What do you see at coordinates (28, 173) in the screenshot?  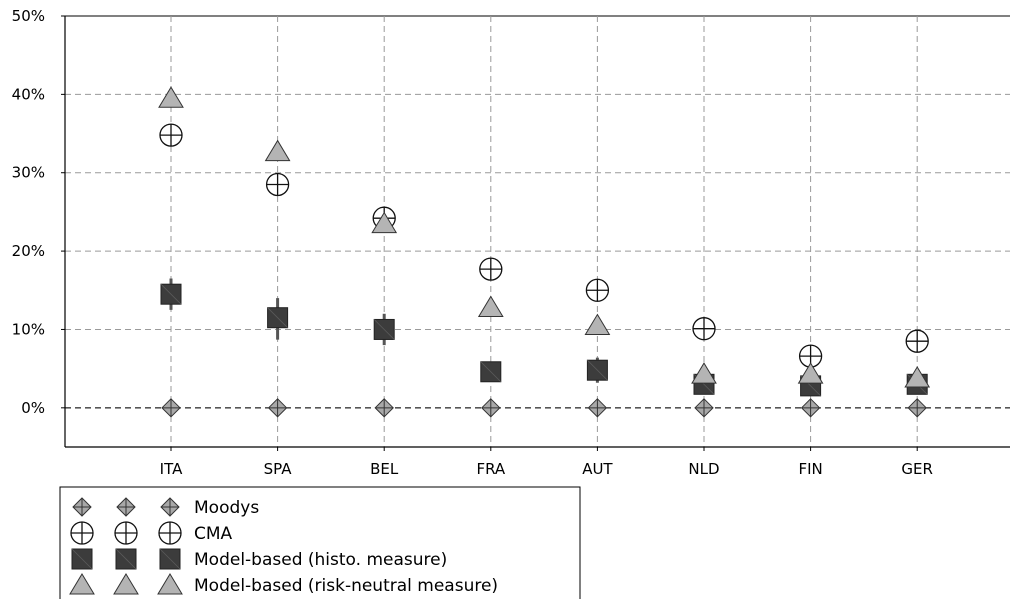 I see `y-tick-label: 30%` at bounding box center [28, 173].